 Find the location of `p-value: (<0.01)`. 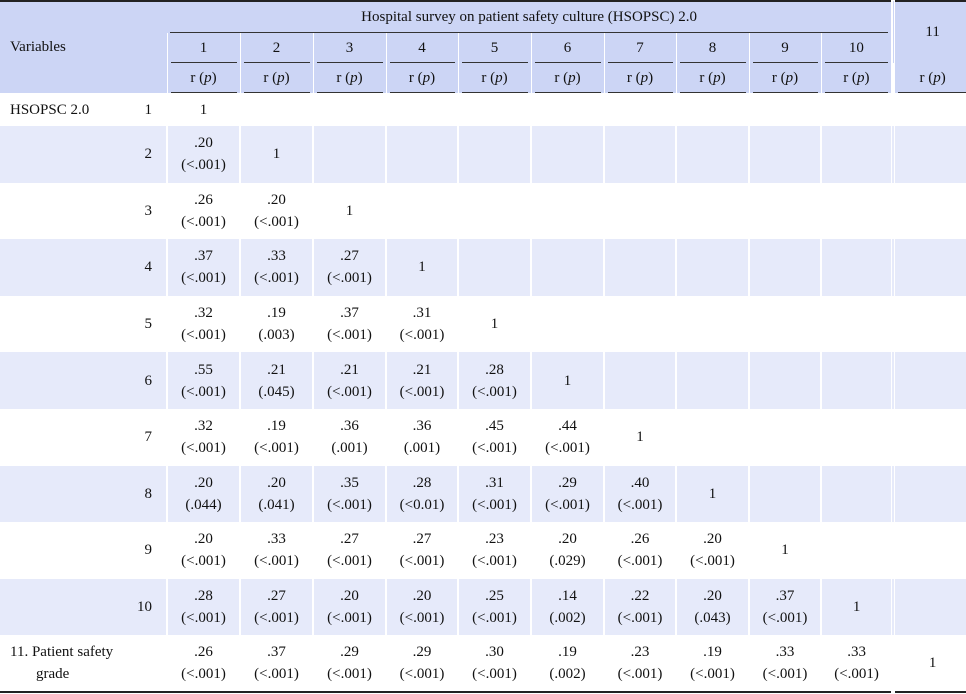

p-value: (<0.01) is located at coordinates (422, 504).